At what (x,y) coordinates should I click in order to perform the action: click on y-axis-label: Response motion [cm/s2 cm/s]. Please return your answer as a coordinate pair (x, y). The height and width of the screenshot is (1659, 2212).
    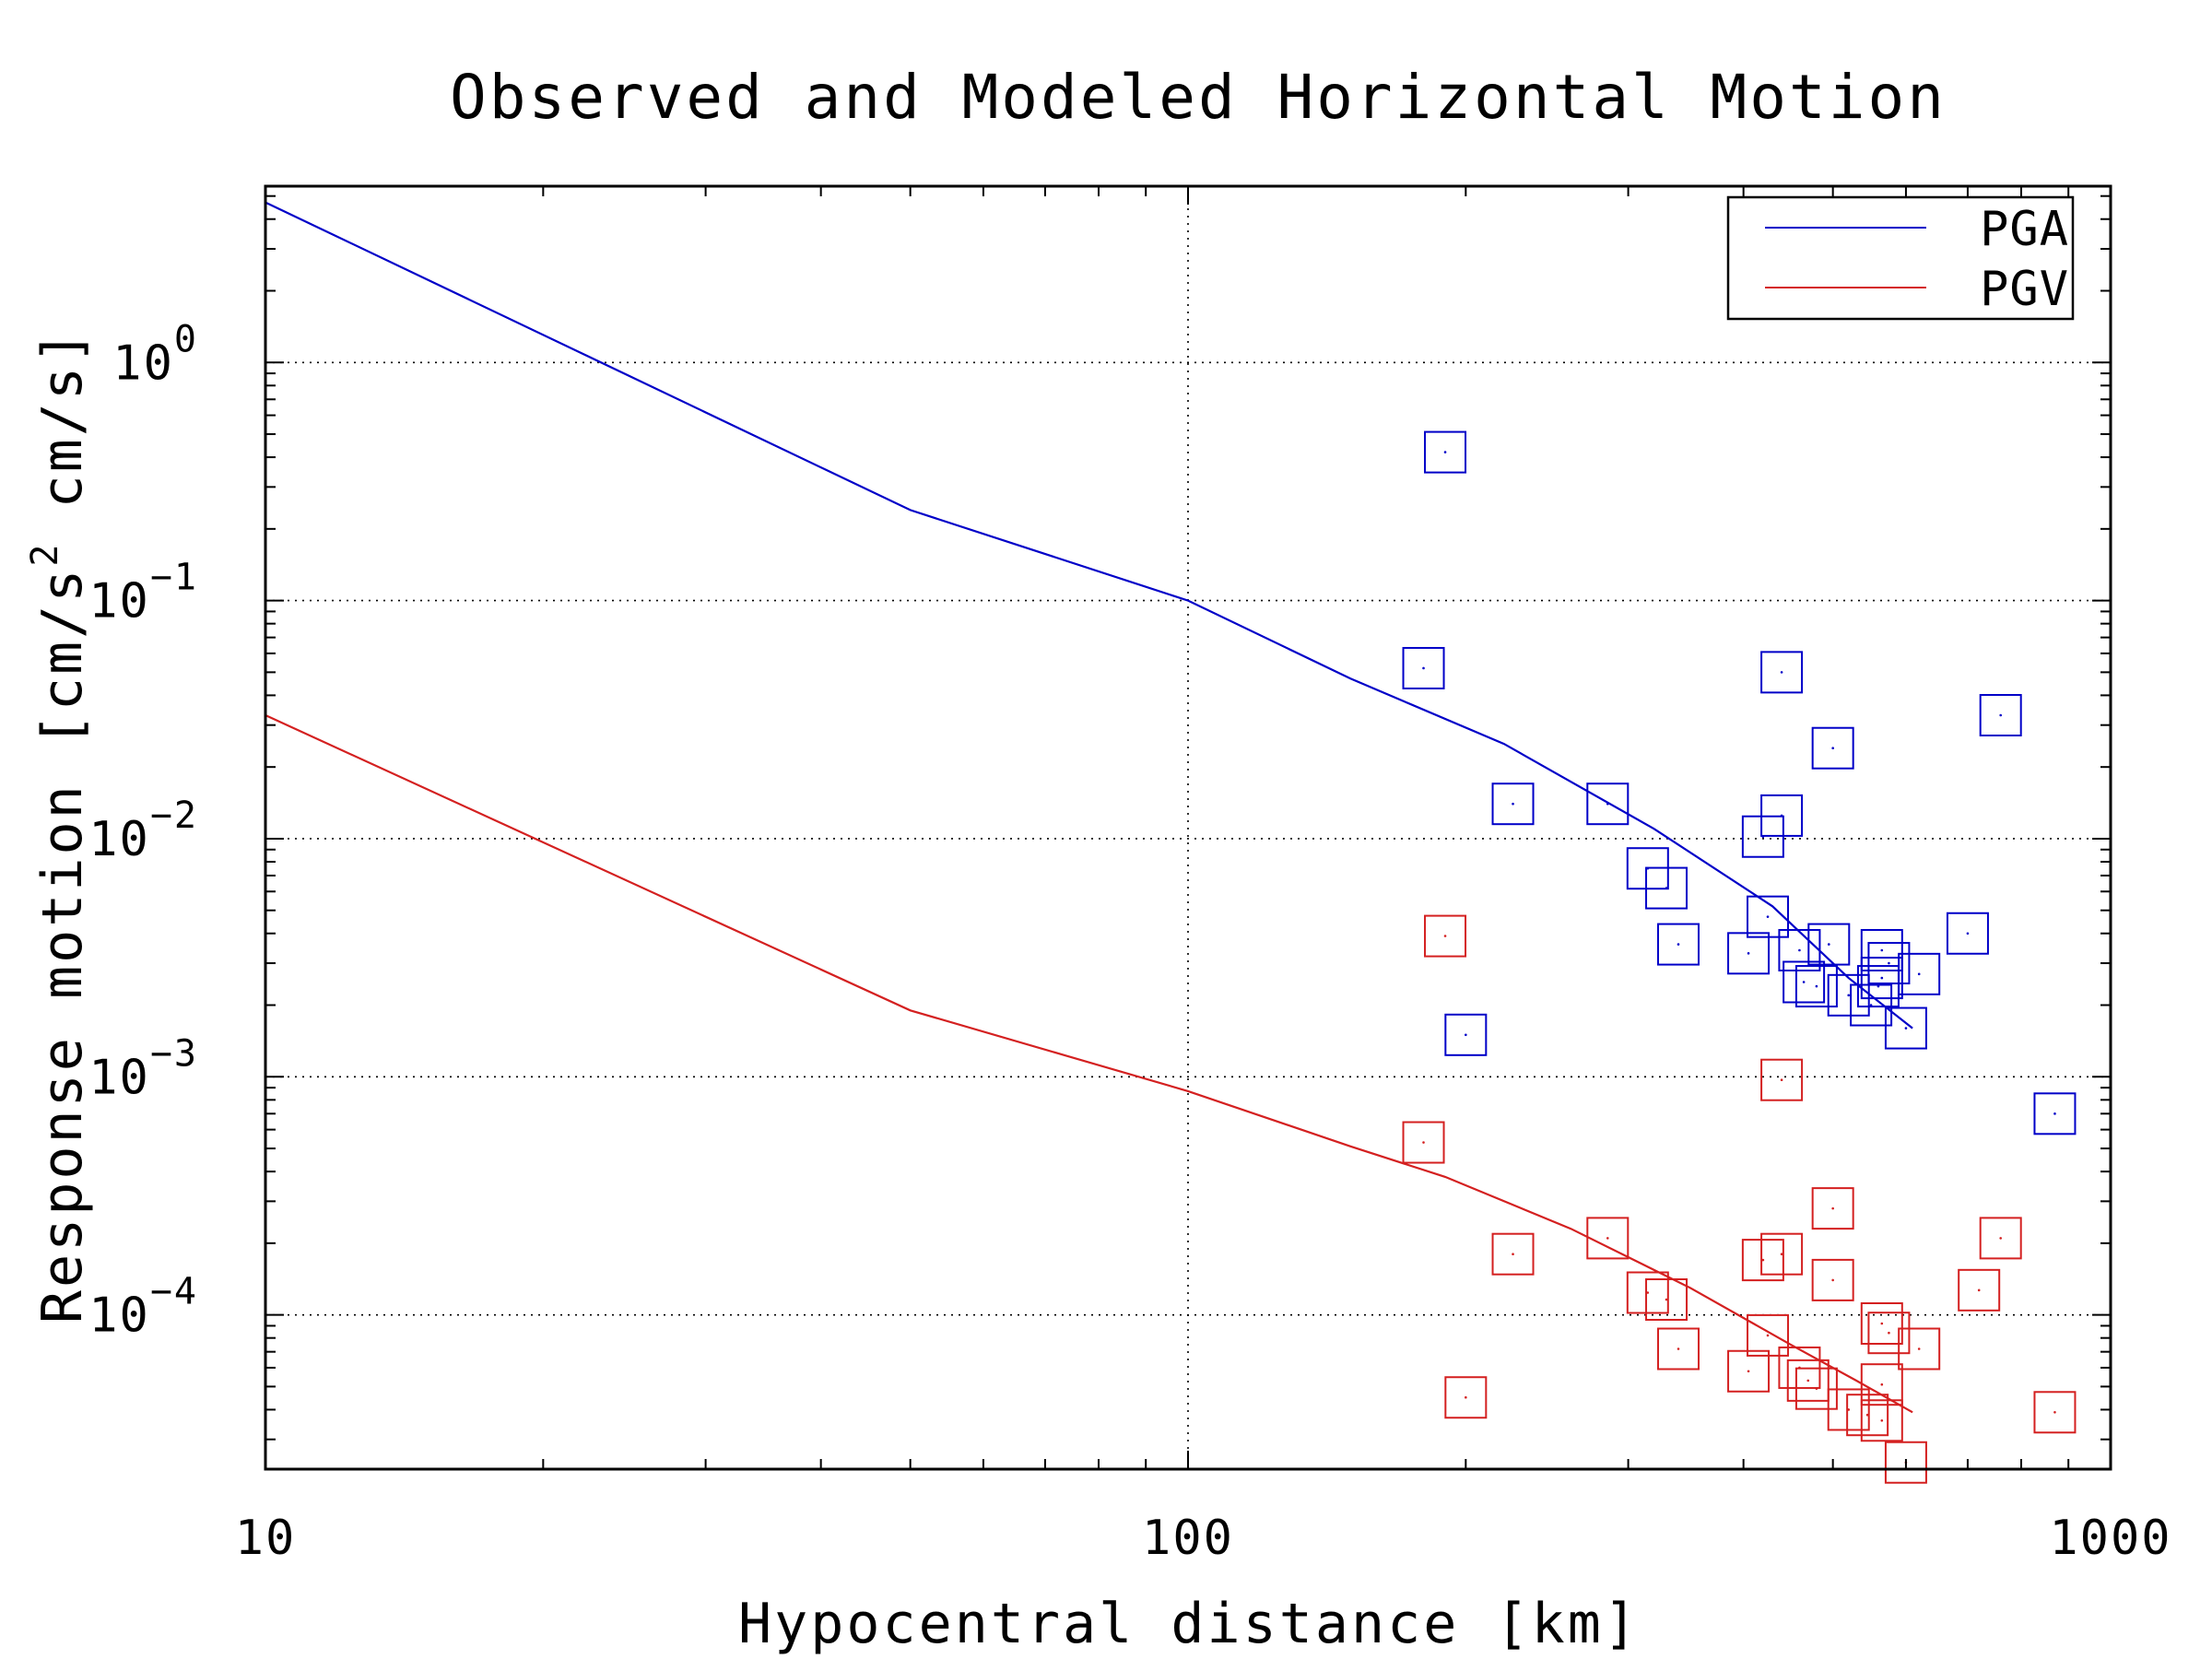
    Looking at the image, I should click on (59, 826).